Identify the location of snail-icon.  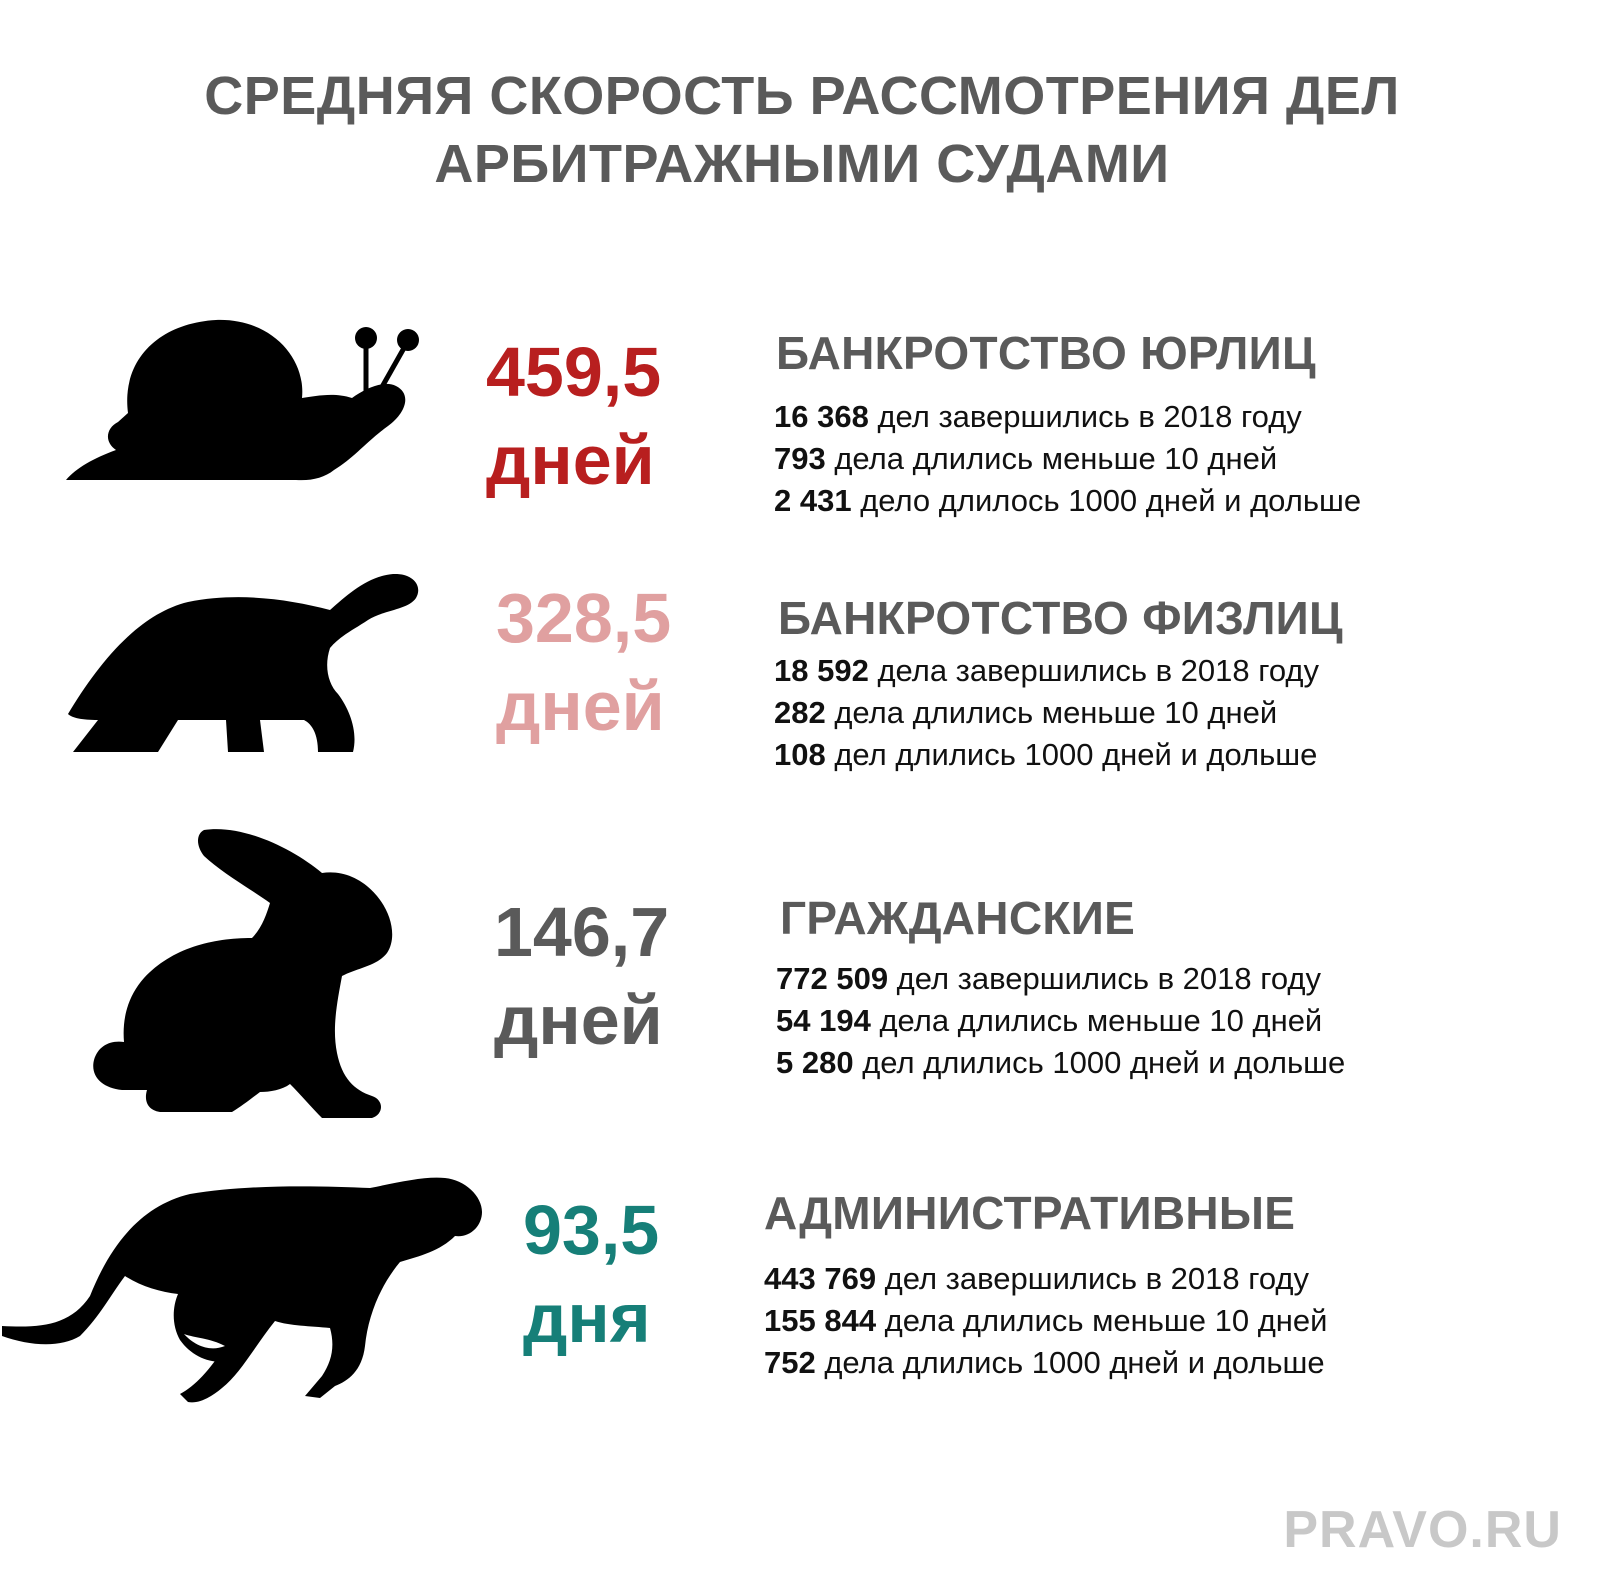
(246, 400).